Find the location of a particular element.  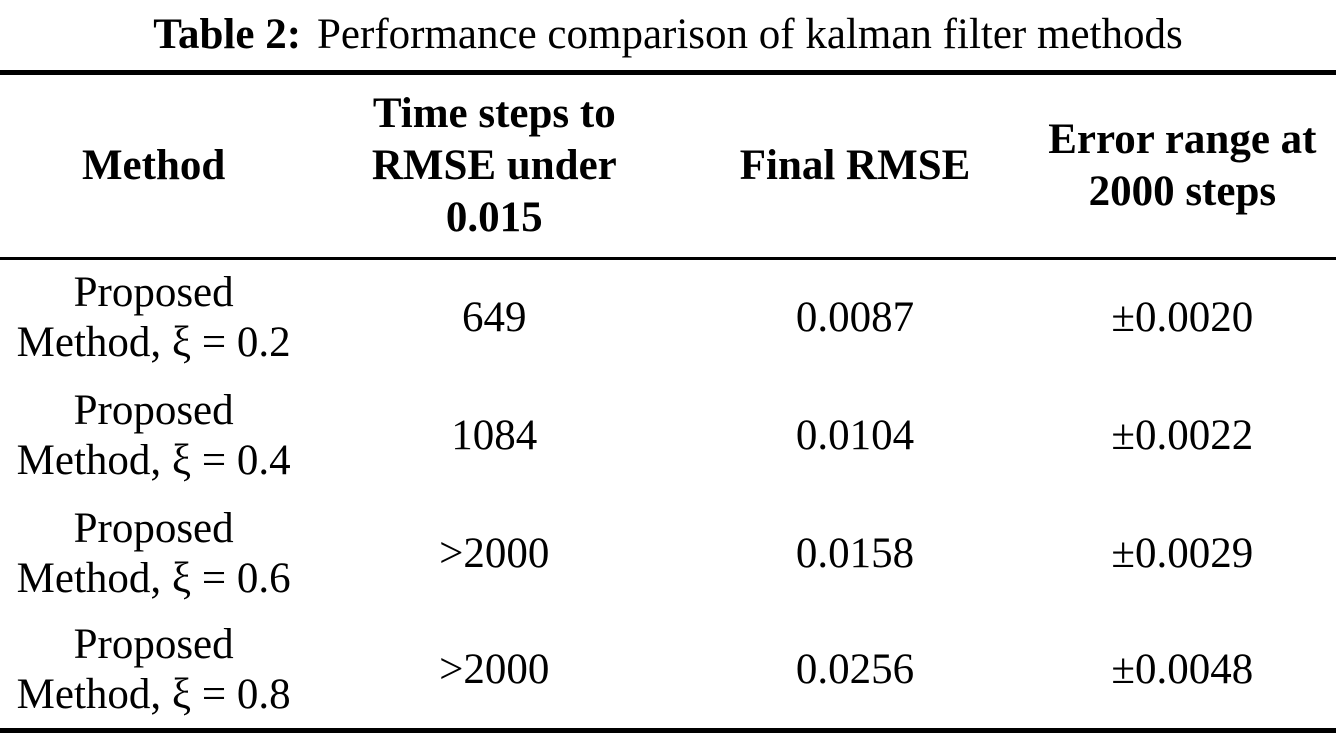

column-header-time-steps: Time steps to RMSE under 0.015 is located at coordinates (494, 166).